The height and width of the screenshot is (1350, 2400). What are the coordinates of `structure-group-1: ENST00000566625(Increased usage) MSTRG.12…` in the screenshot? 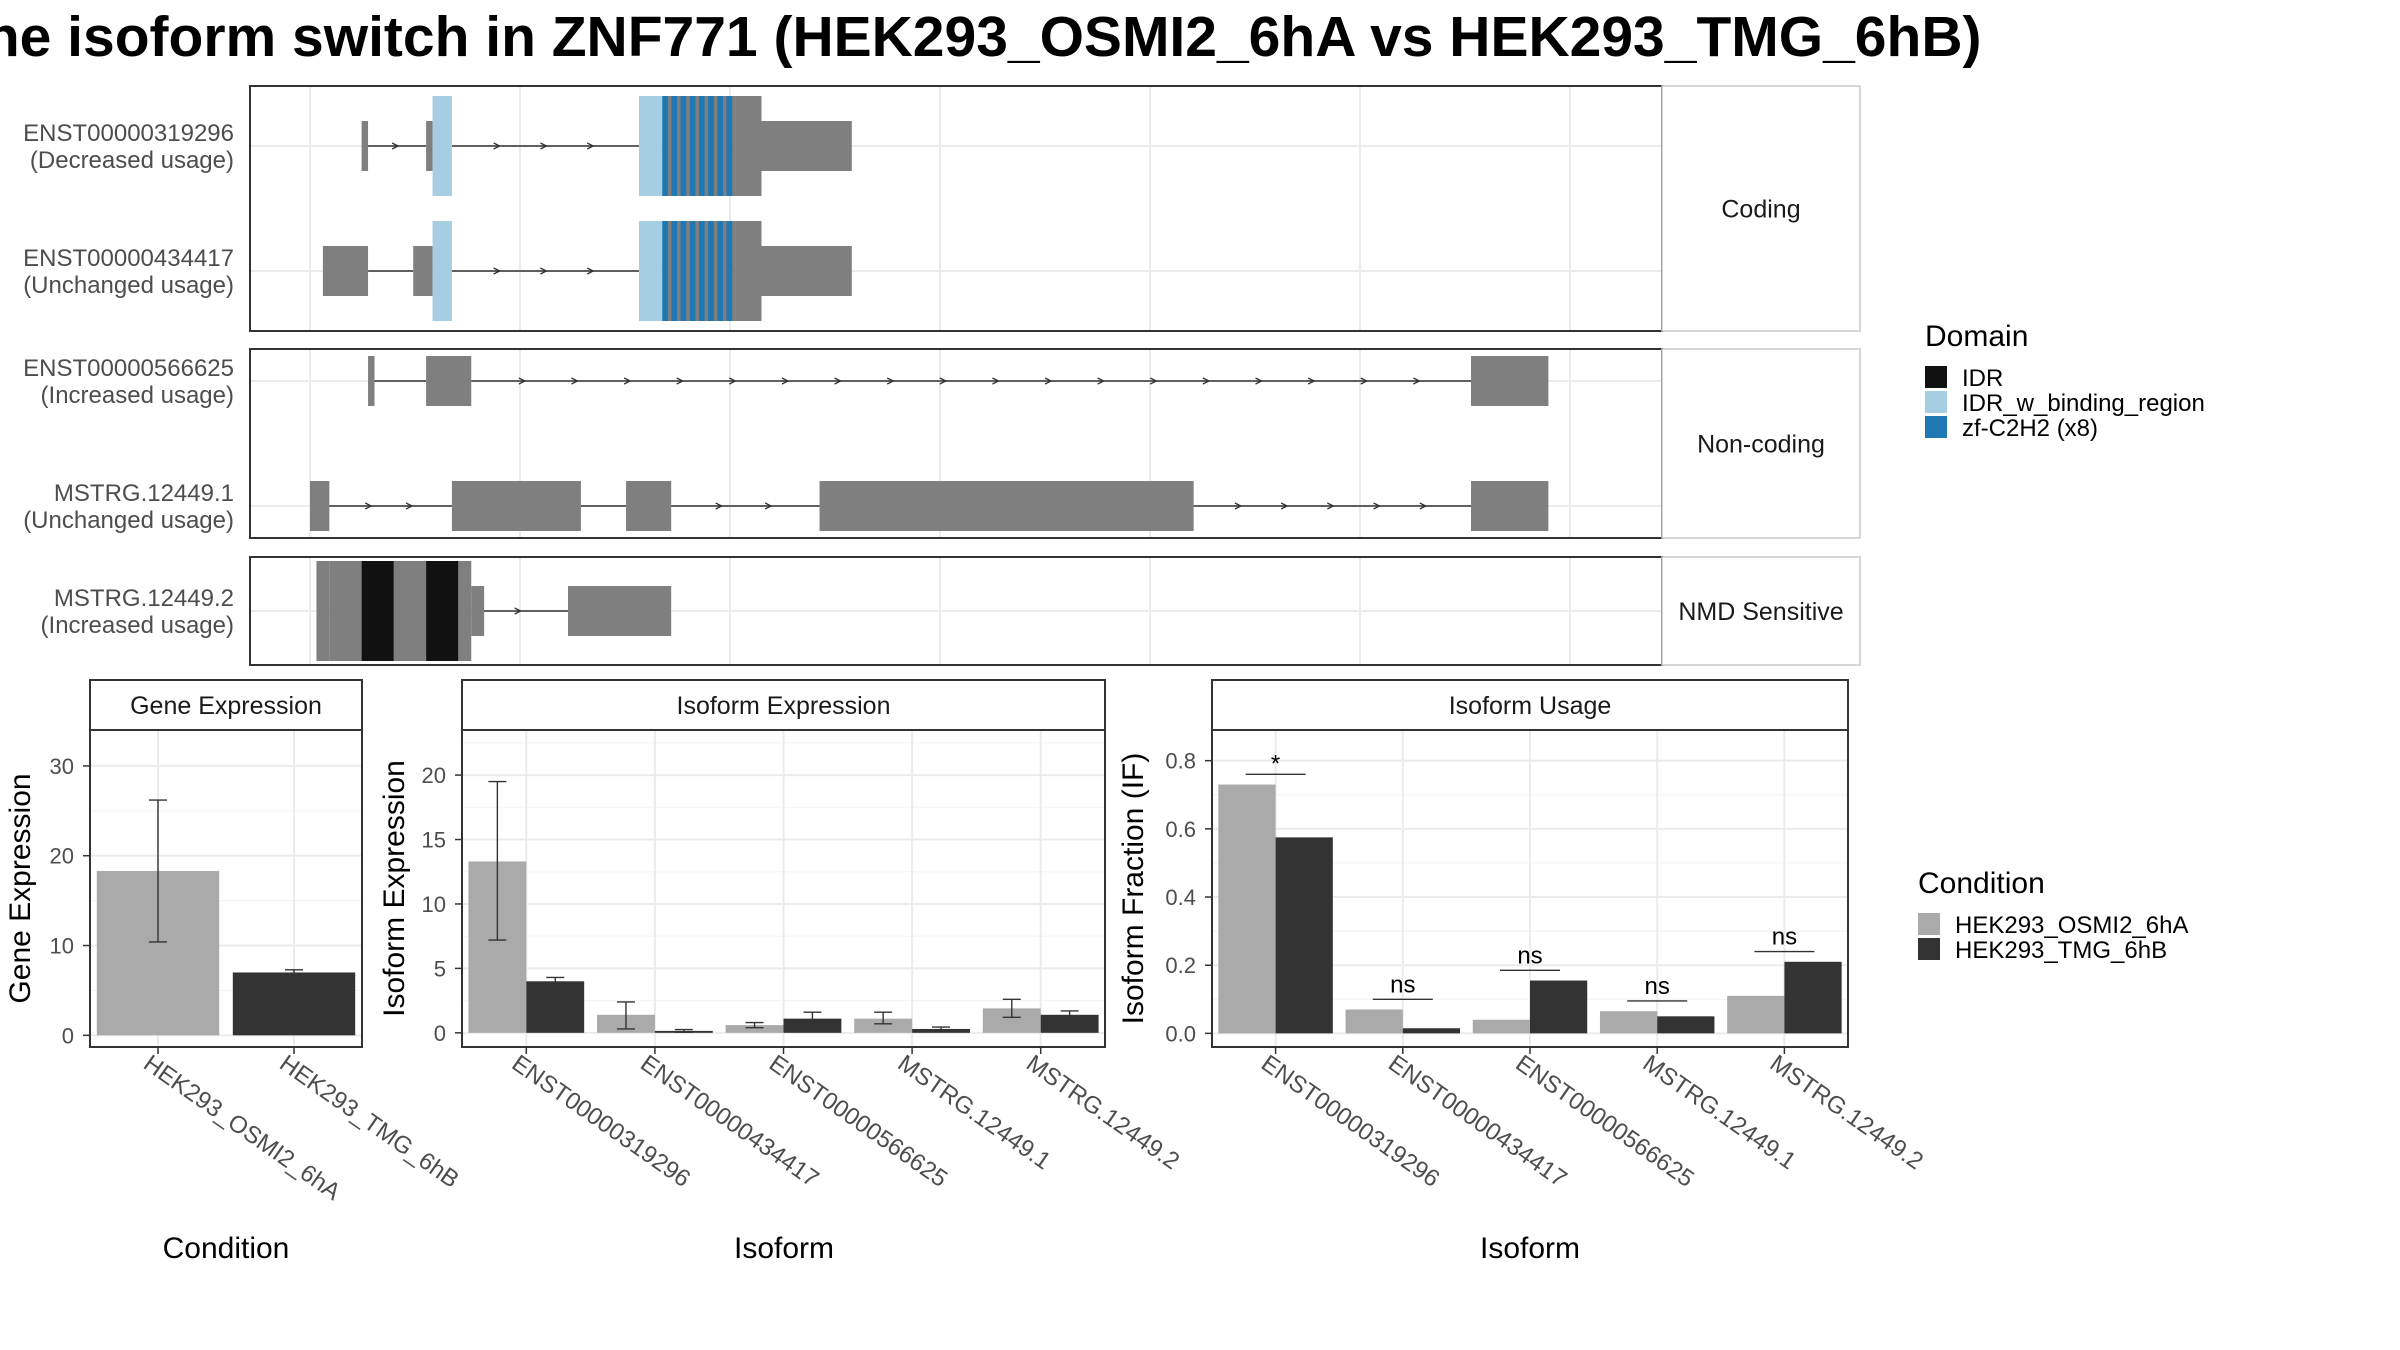 It's located at (942, 443).